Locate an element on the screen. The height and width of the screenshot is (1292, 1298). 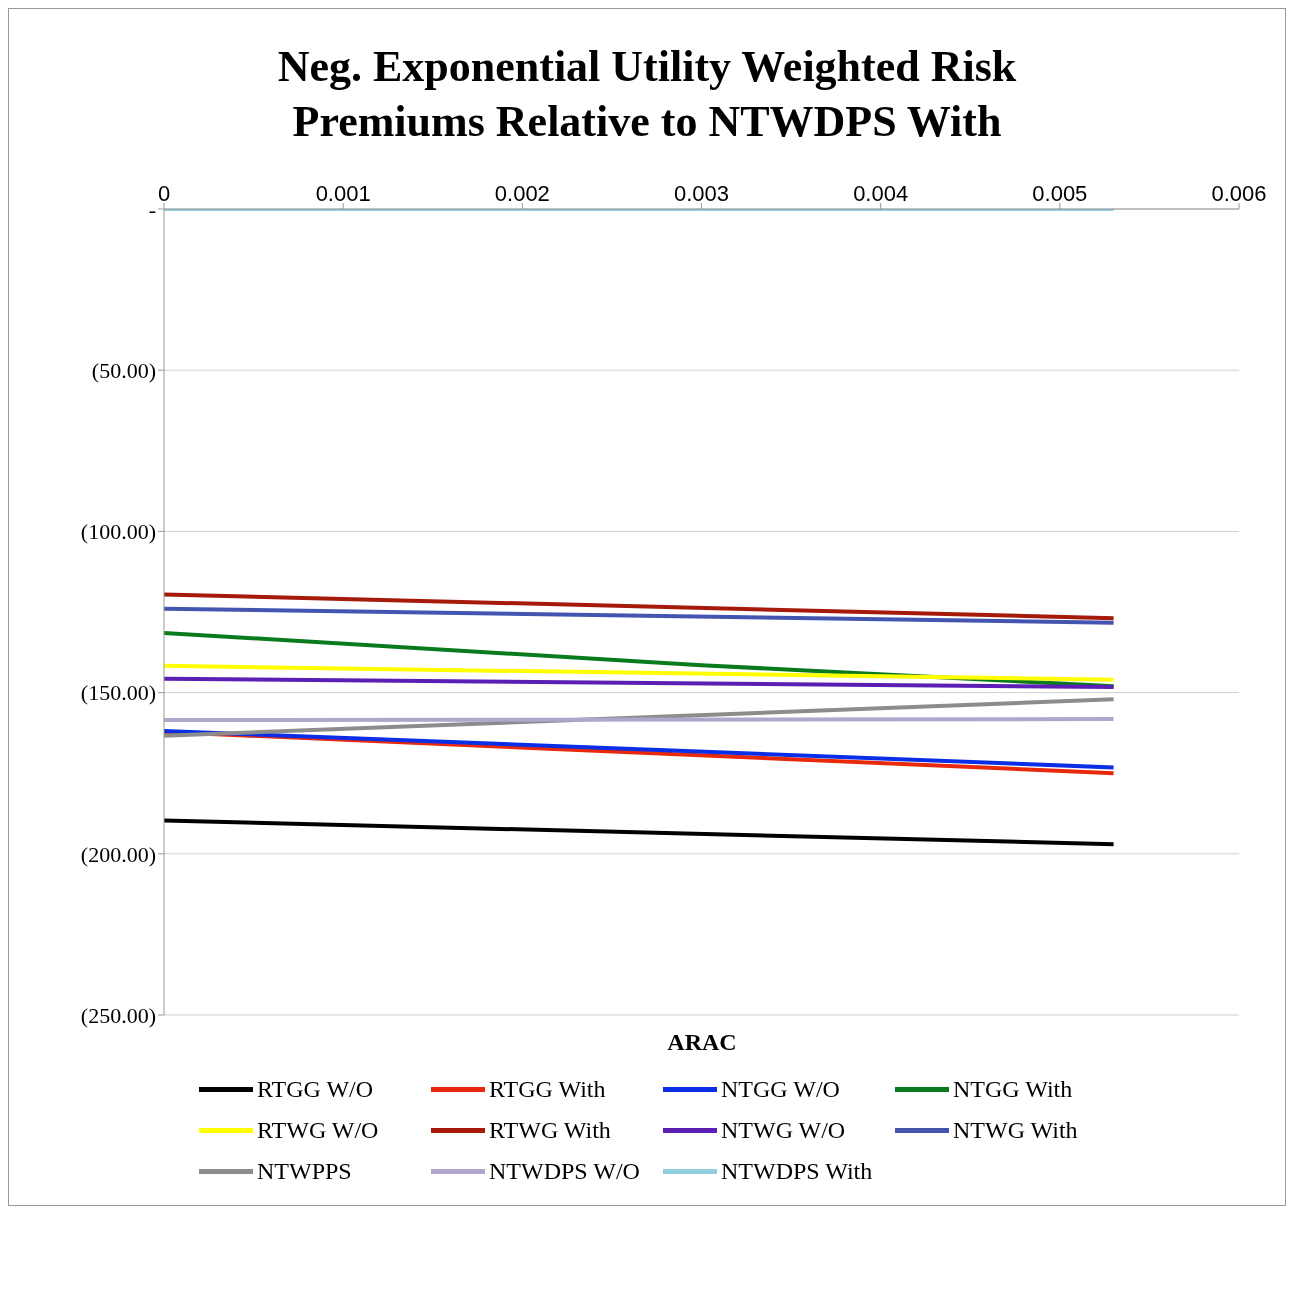
y-tick-label: (250.00) is located at coordinates (118, 1015).